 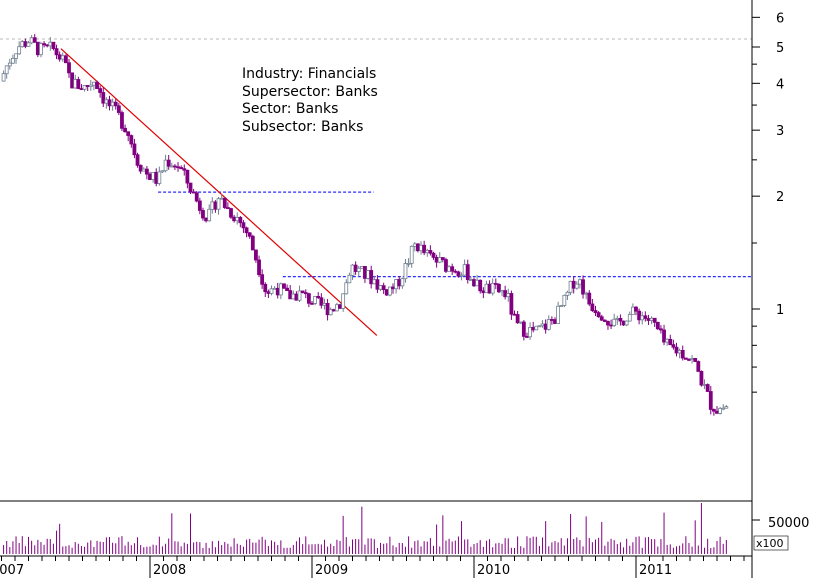 What do you see at coordinates (768, 266) in the screenshot?
I see `y-axis: 6 5 4 3 2 1` at bounding box center [768, 266].